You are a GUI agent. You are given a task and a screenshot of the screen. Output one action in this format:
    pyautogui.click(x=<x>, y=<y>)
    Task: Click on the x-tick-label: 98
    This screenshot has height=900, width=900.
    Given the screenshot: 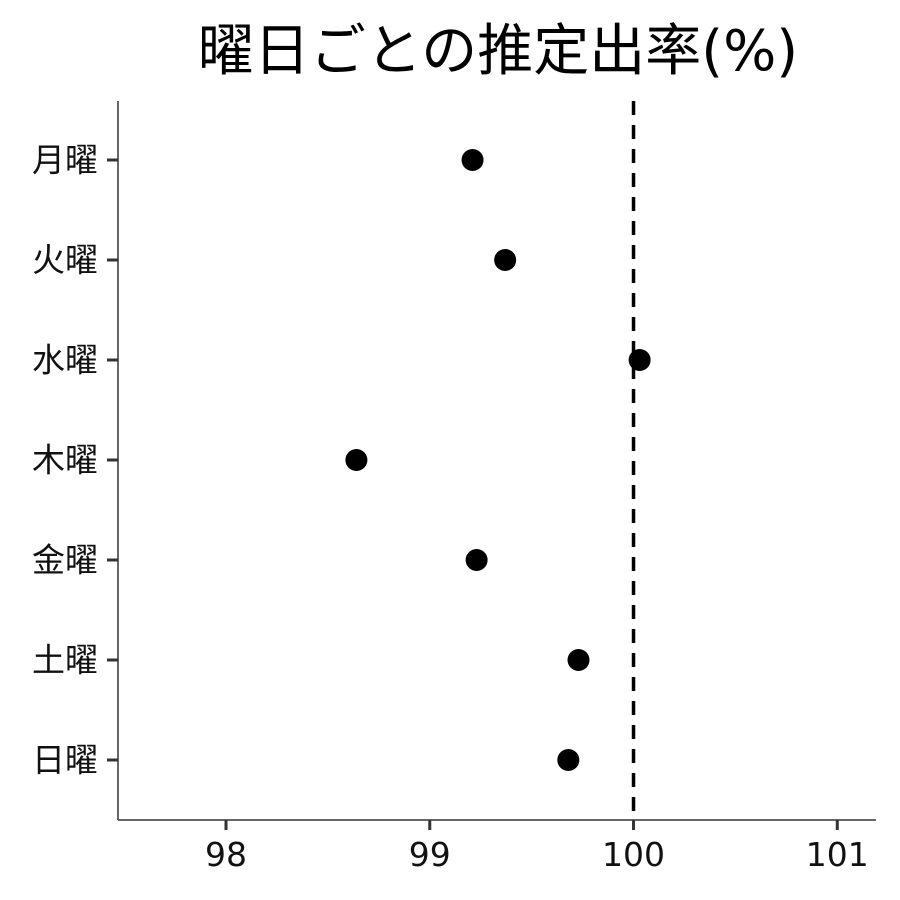 What is the action you would take?
    pyautogui.click(x=226, y=854)
    